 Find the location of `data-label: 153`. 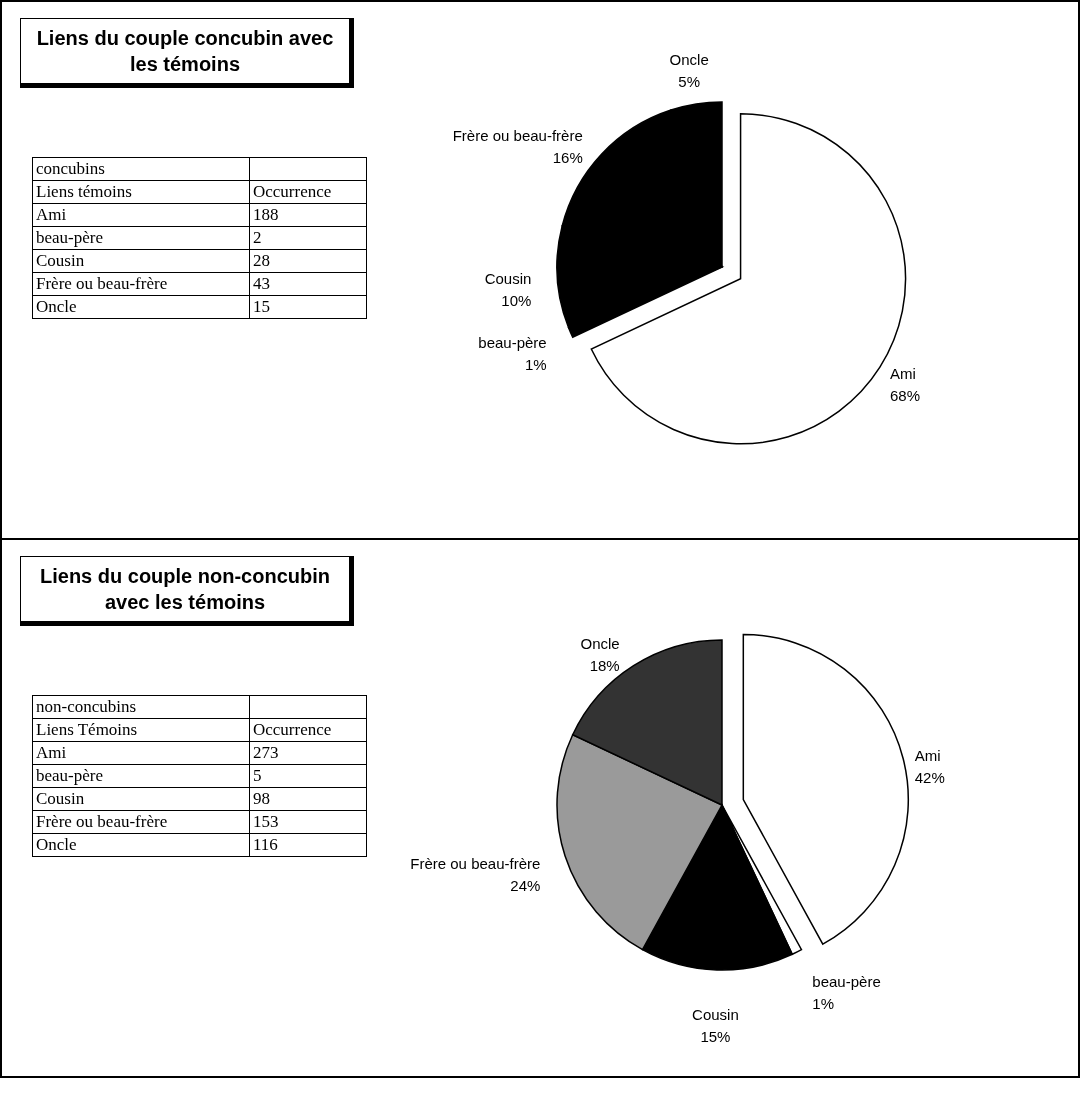

data-label: 153 is located at coordinates (308, 822).